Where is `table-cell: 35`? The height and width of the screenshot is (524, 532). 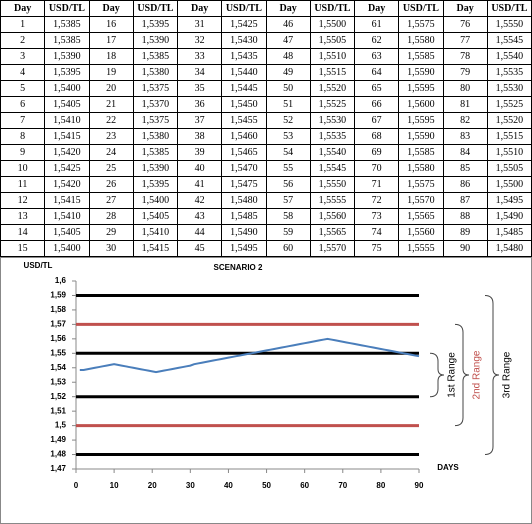
table-cell: 35 is located at coordinates (199, 88).